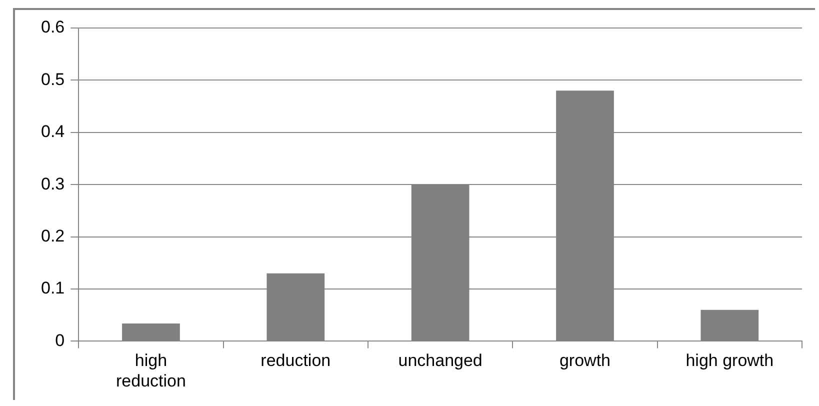 The height and width of the screenshot is (406, 819). Describe the element at coordinates (52, 288) in the screenshot. I see `y-tick-label: 0.1` at that location.